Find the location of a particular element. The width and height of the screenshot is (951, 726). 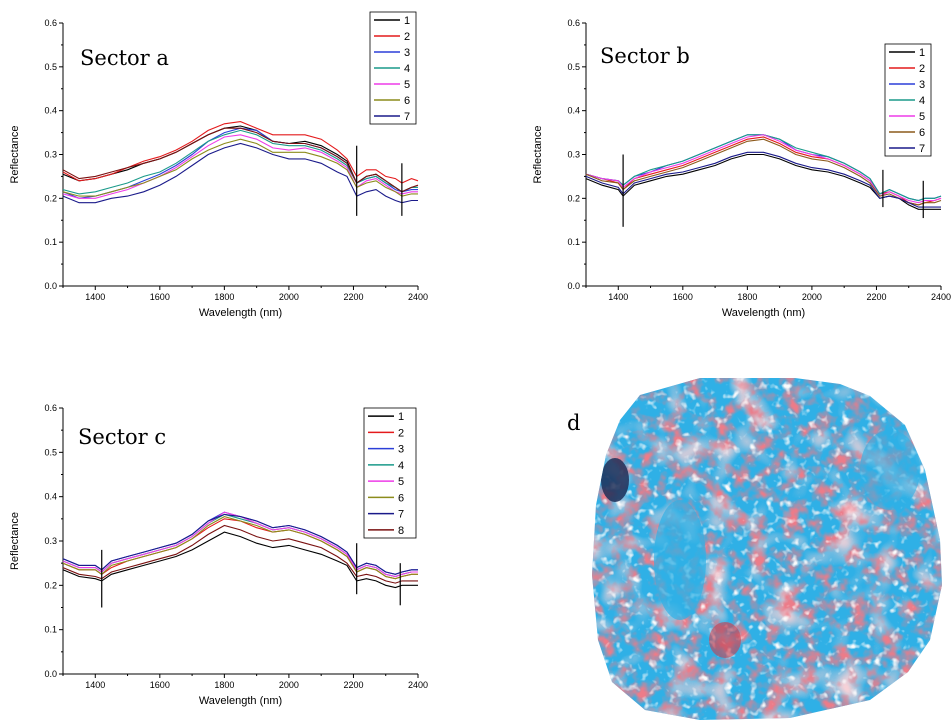

legend: 1 2 3 4 5 6 7 8 is located at coordinates (390, 473).